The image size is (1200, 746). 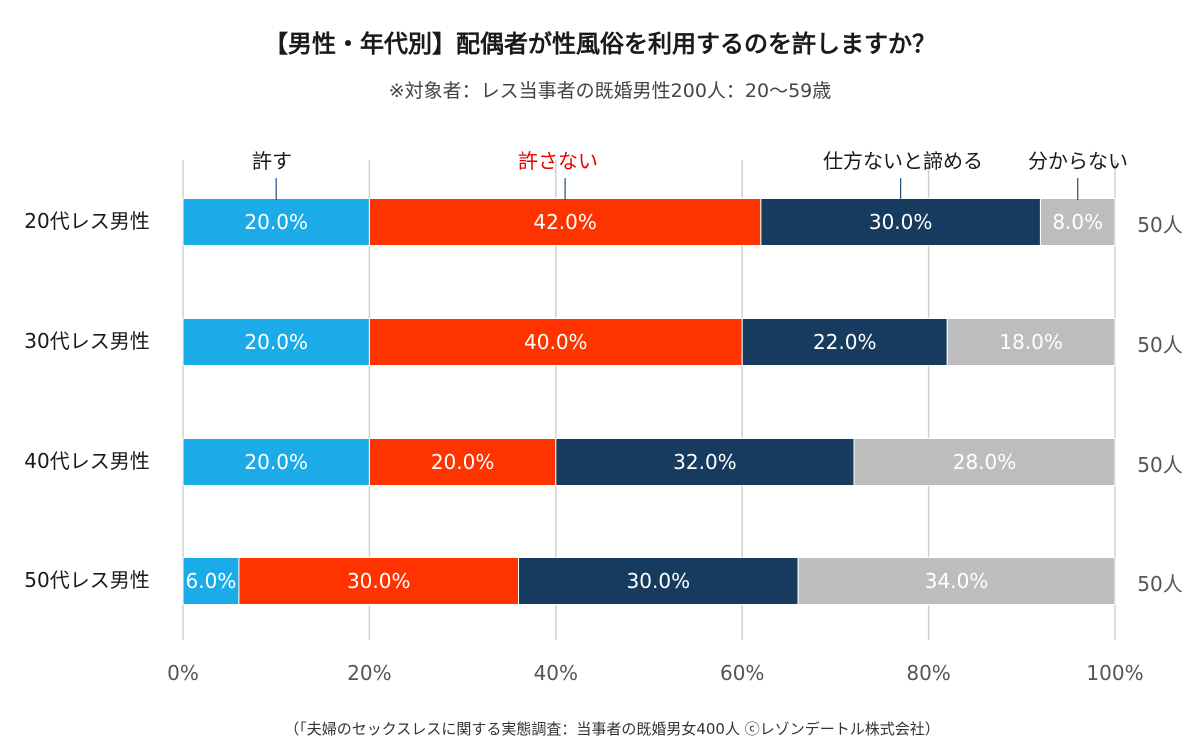 What do you see at coordinates (565, 222) in the screenshot?
I see `data-label: 42.0%` at bounding box center [565, 222].